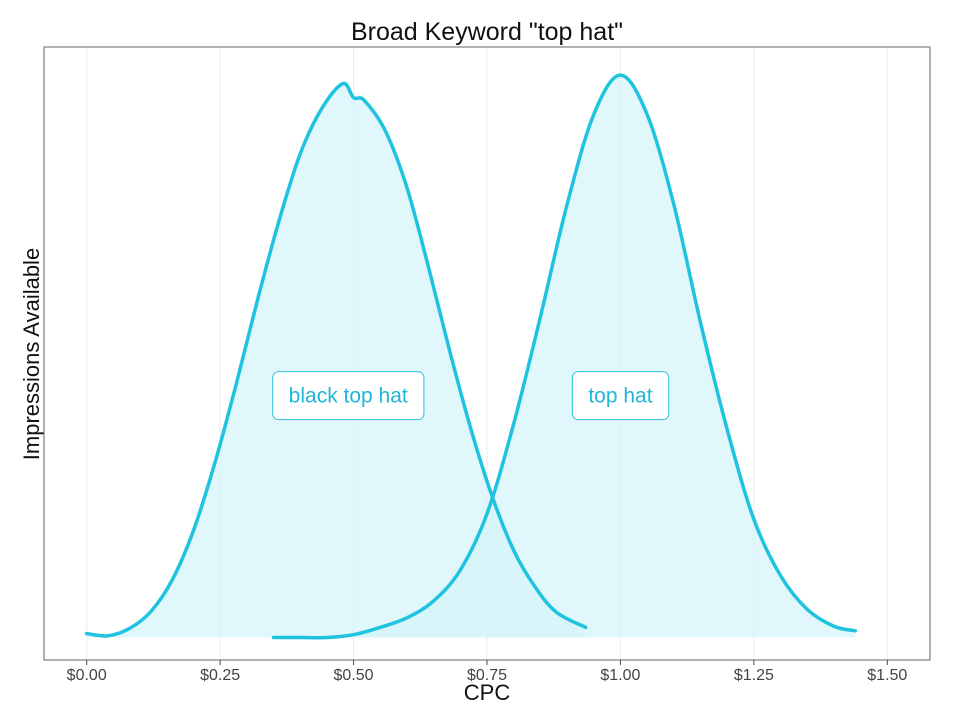  I want to click on annotation-label-1: top hat, so click(620, 396).